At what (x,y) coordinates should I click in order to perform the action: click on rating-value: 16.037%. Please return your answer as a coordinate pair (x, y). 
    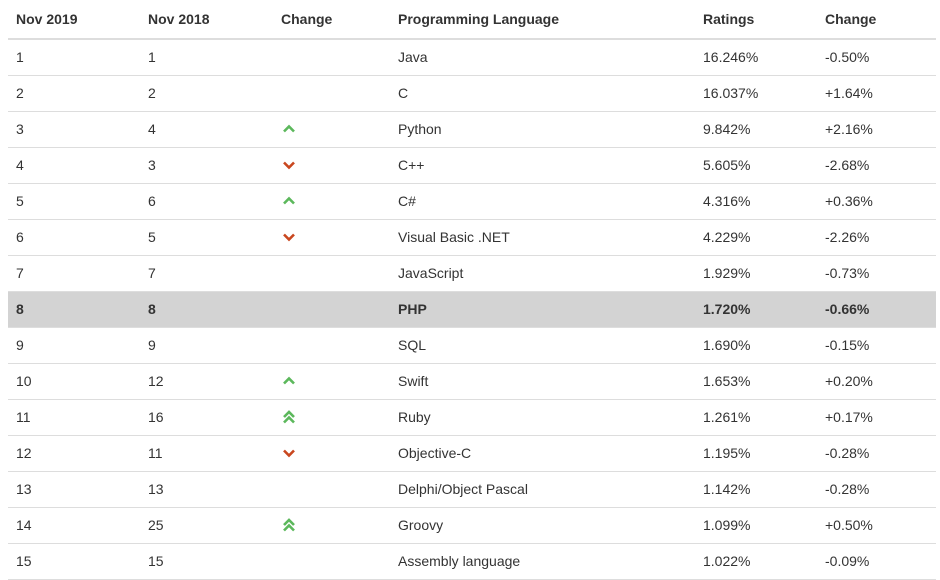
    Looking at the image, I should click on (756, 93).